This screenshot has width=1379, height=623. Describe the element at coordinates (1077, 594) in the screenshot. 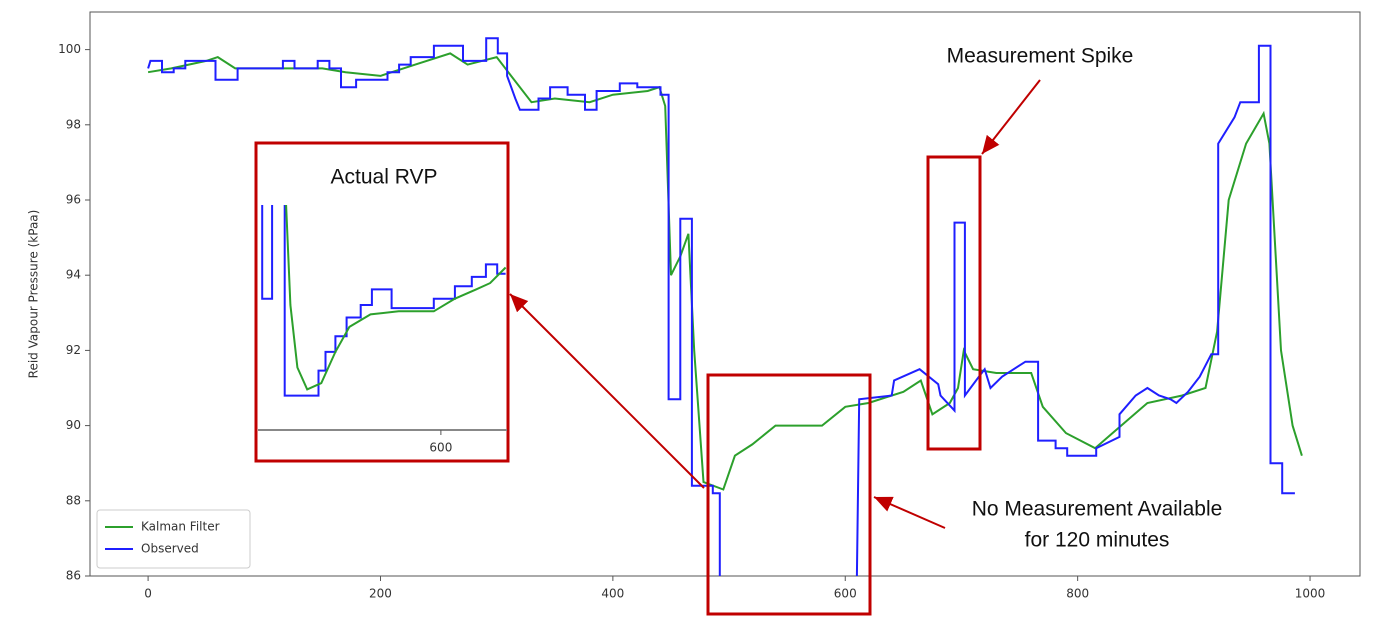

I see `x-tick-label: 800` at that location.